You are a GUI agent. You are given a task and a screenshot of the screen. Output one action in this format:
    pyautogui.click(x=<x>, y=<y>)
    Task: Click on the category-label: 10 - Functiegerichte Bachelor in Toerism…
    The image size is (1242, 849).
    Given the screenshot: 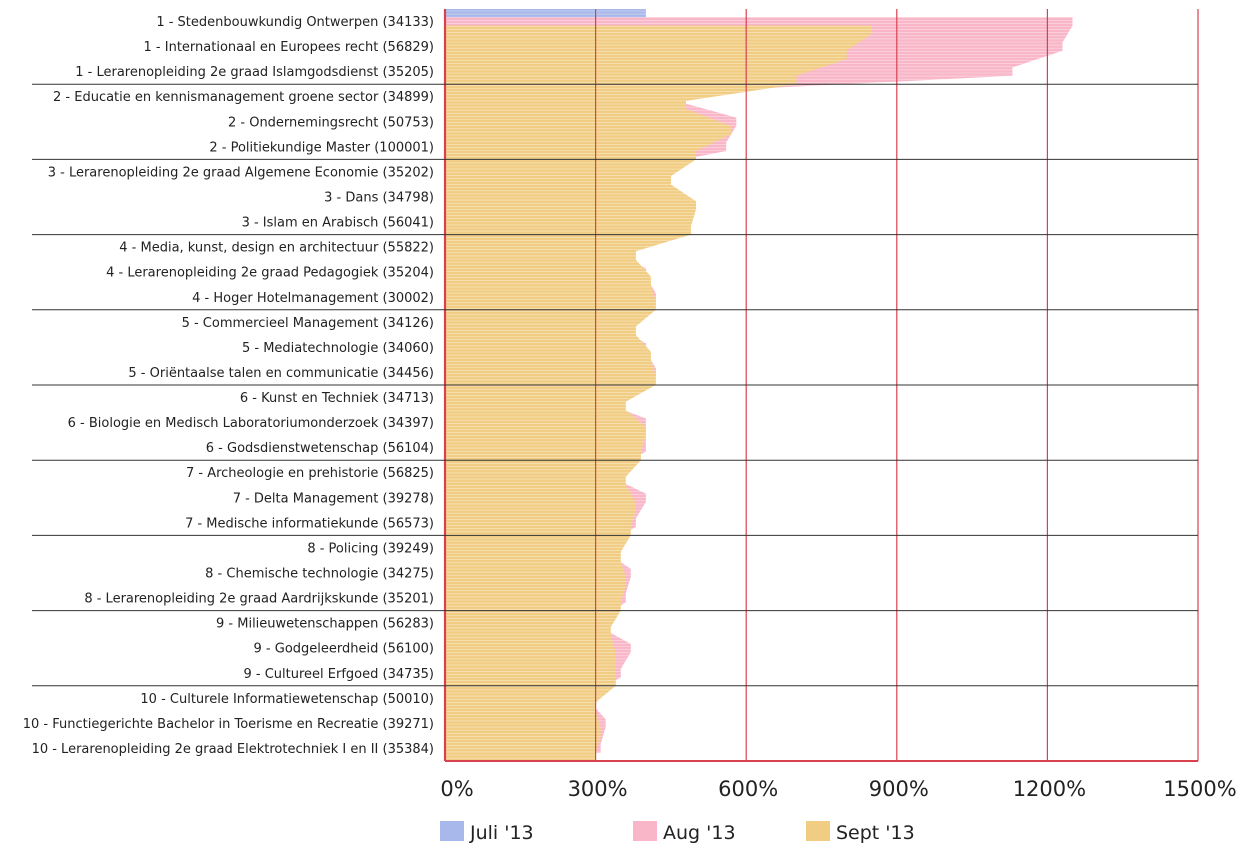 What is the action you would take?
    pyautogui.click(x=228, y=724)
    